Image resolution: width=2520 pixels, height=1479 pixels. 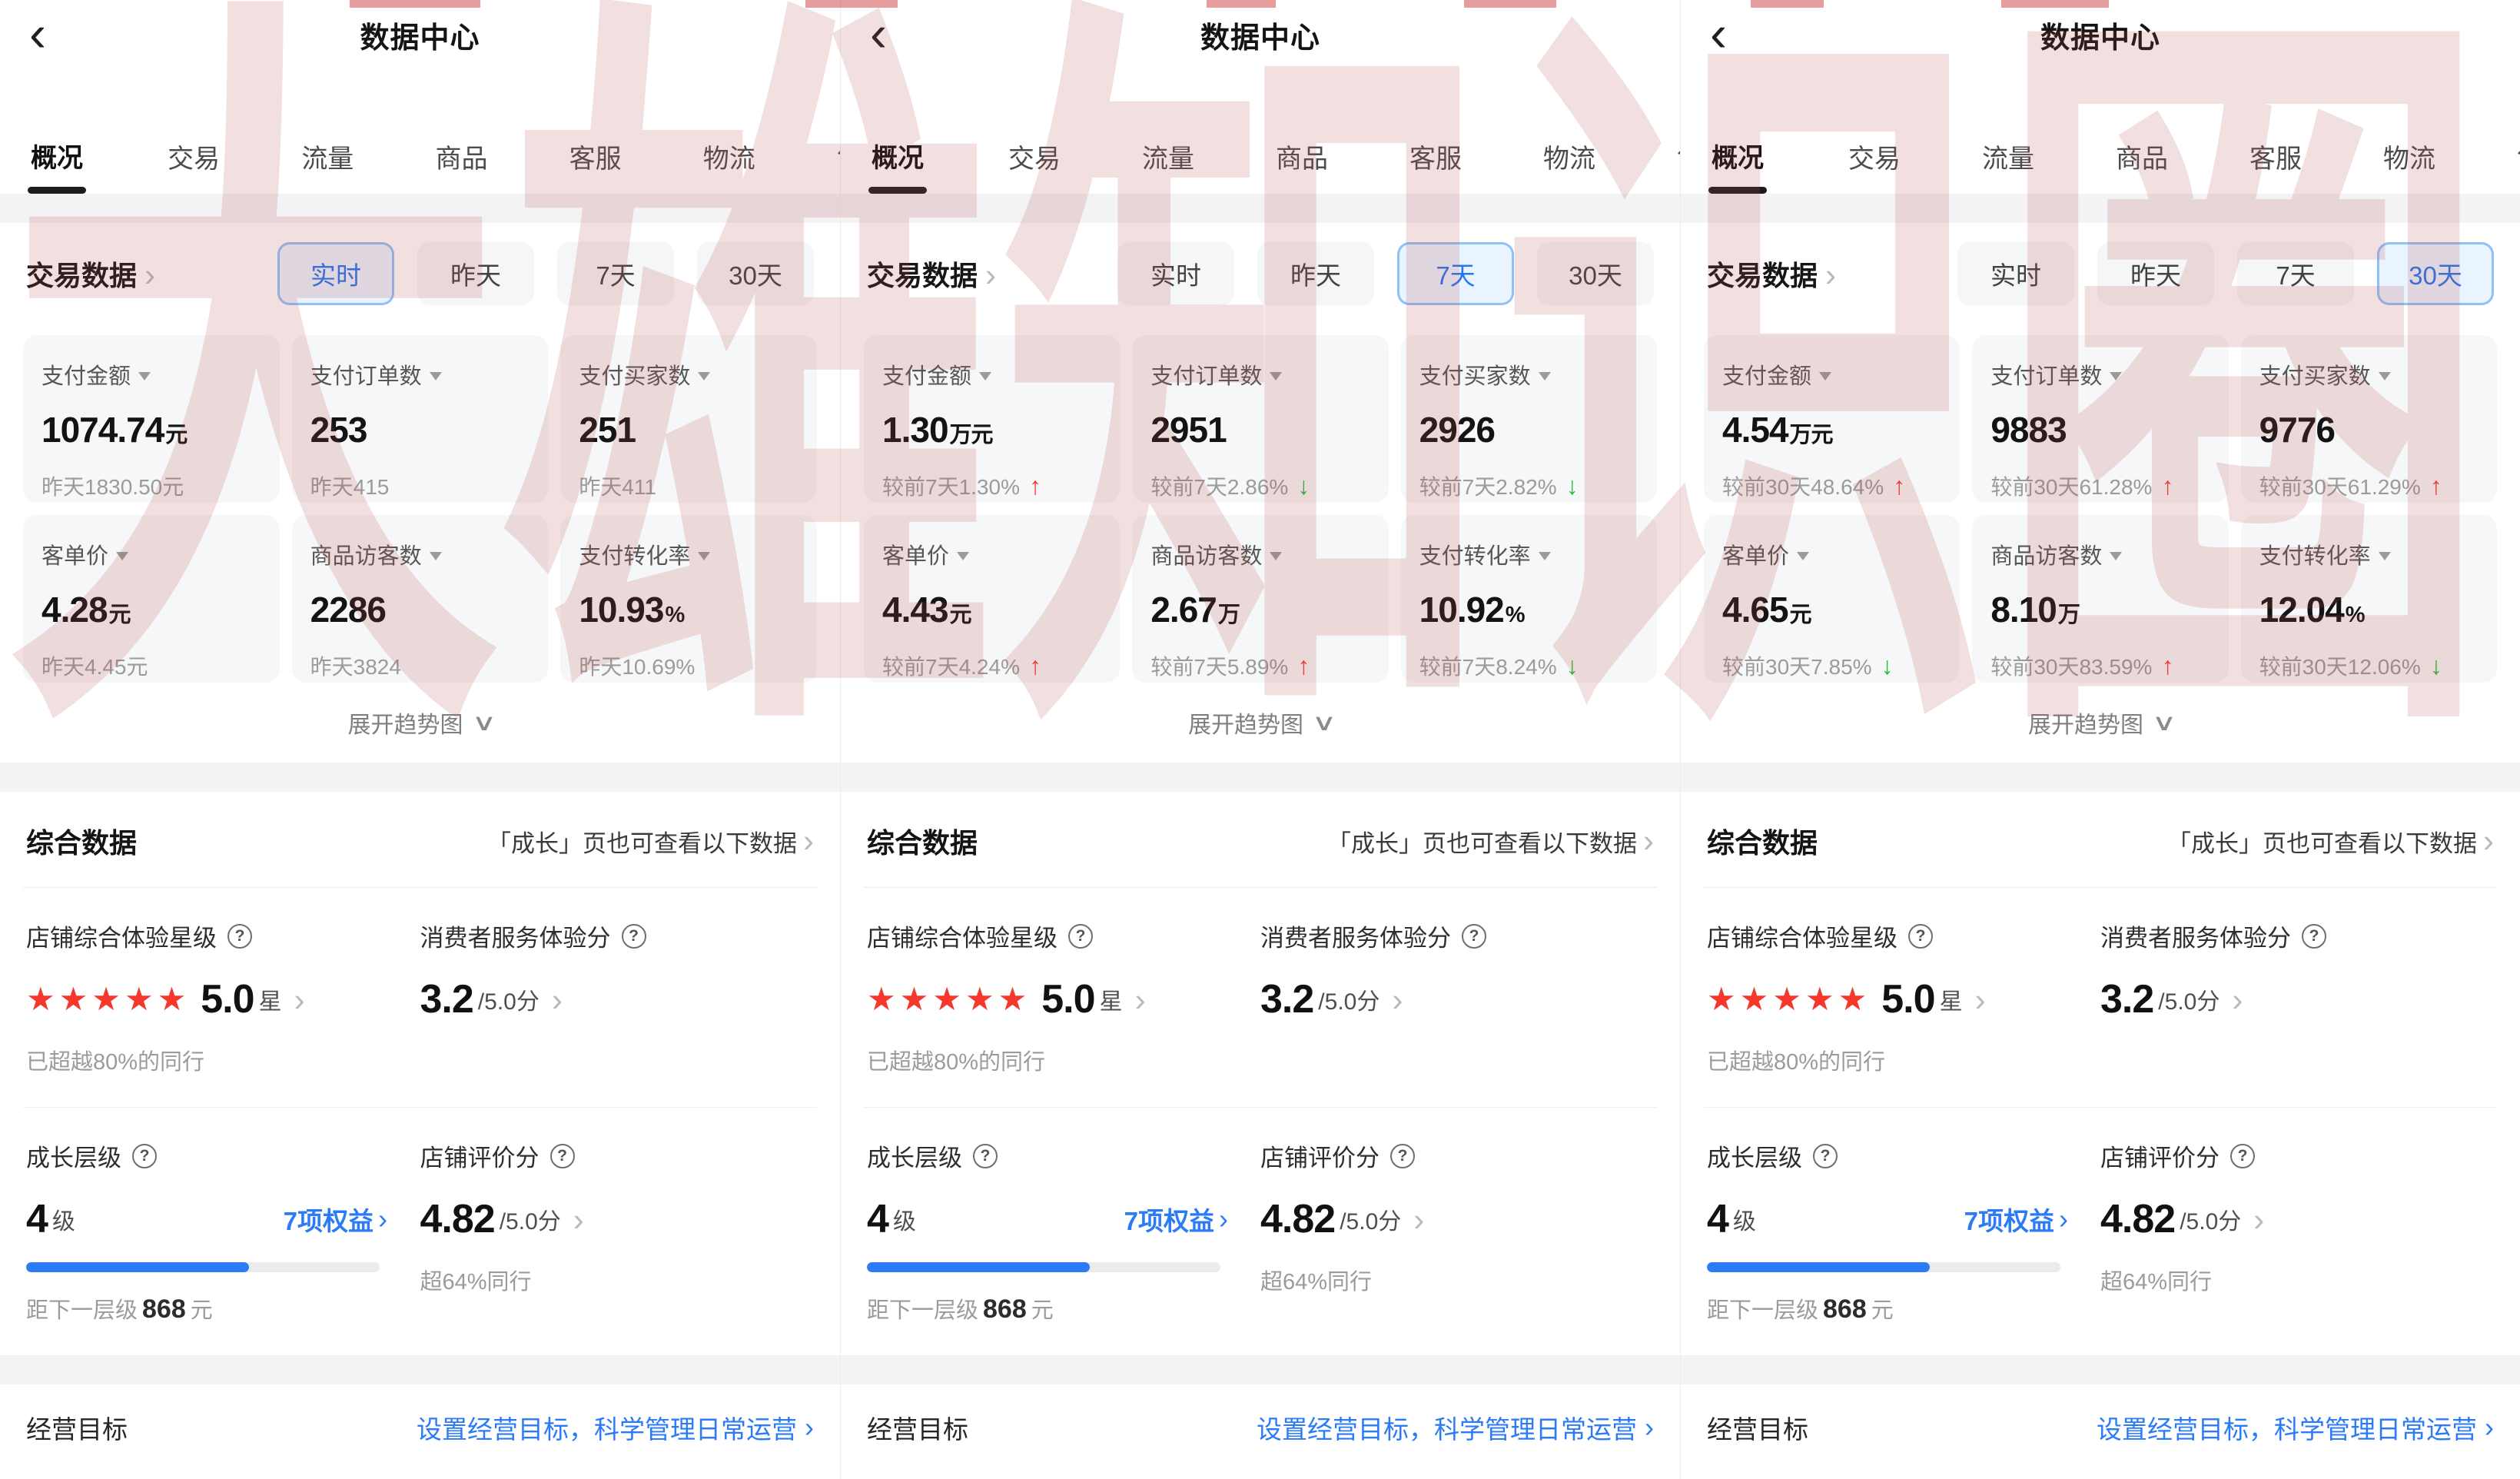 I want to click on card-pay-conversion: 支付转化率 10.93% 昨天10.69%, so click(x=689, y=599).